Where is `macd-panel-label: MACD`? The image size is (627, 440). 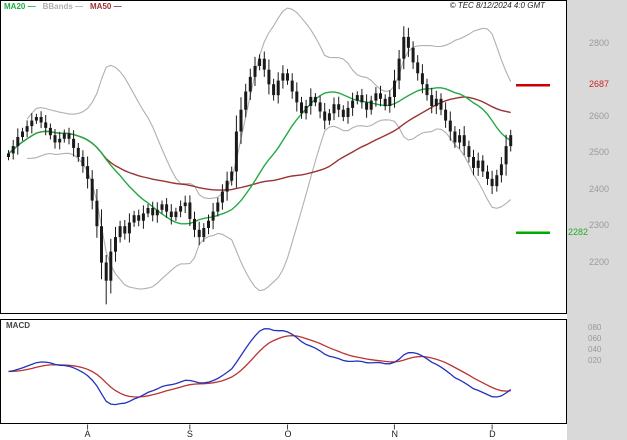 macd-panel-label: MACD is located at coordinates (18, 325).